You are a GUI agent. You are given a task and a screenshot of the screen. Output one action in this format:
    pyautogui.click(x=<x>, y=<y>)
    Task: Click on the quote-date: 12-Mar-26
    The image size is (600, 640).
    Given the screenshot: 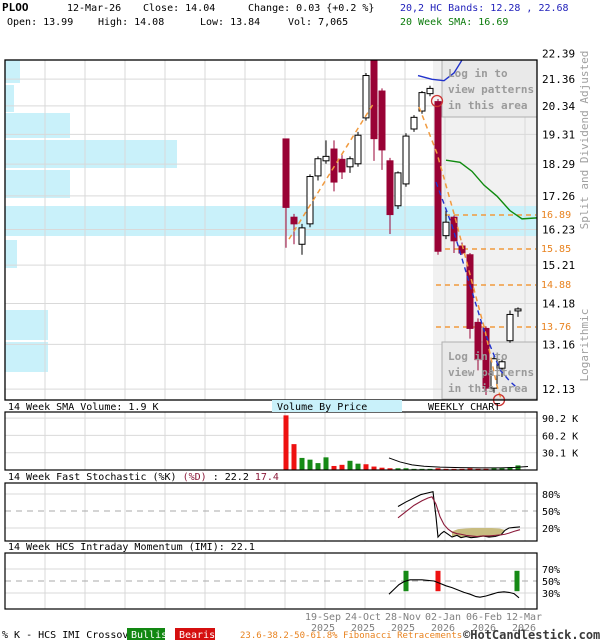 What is the action you would take?
    pyautogui.click(x=94, y=8)
    